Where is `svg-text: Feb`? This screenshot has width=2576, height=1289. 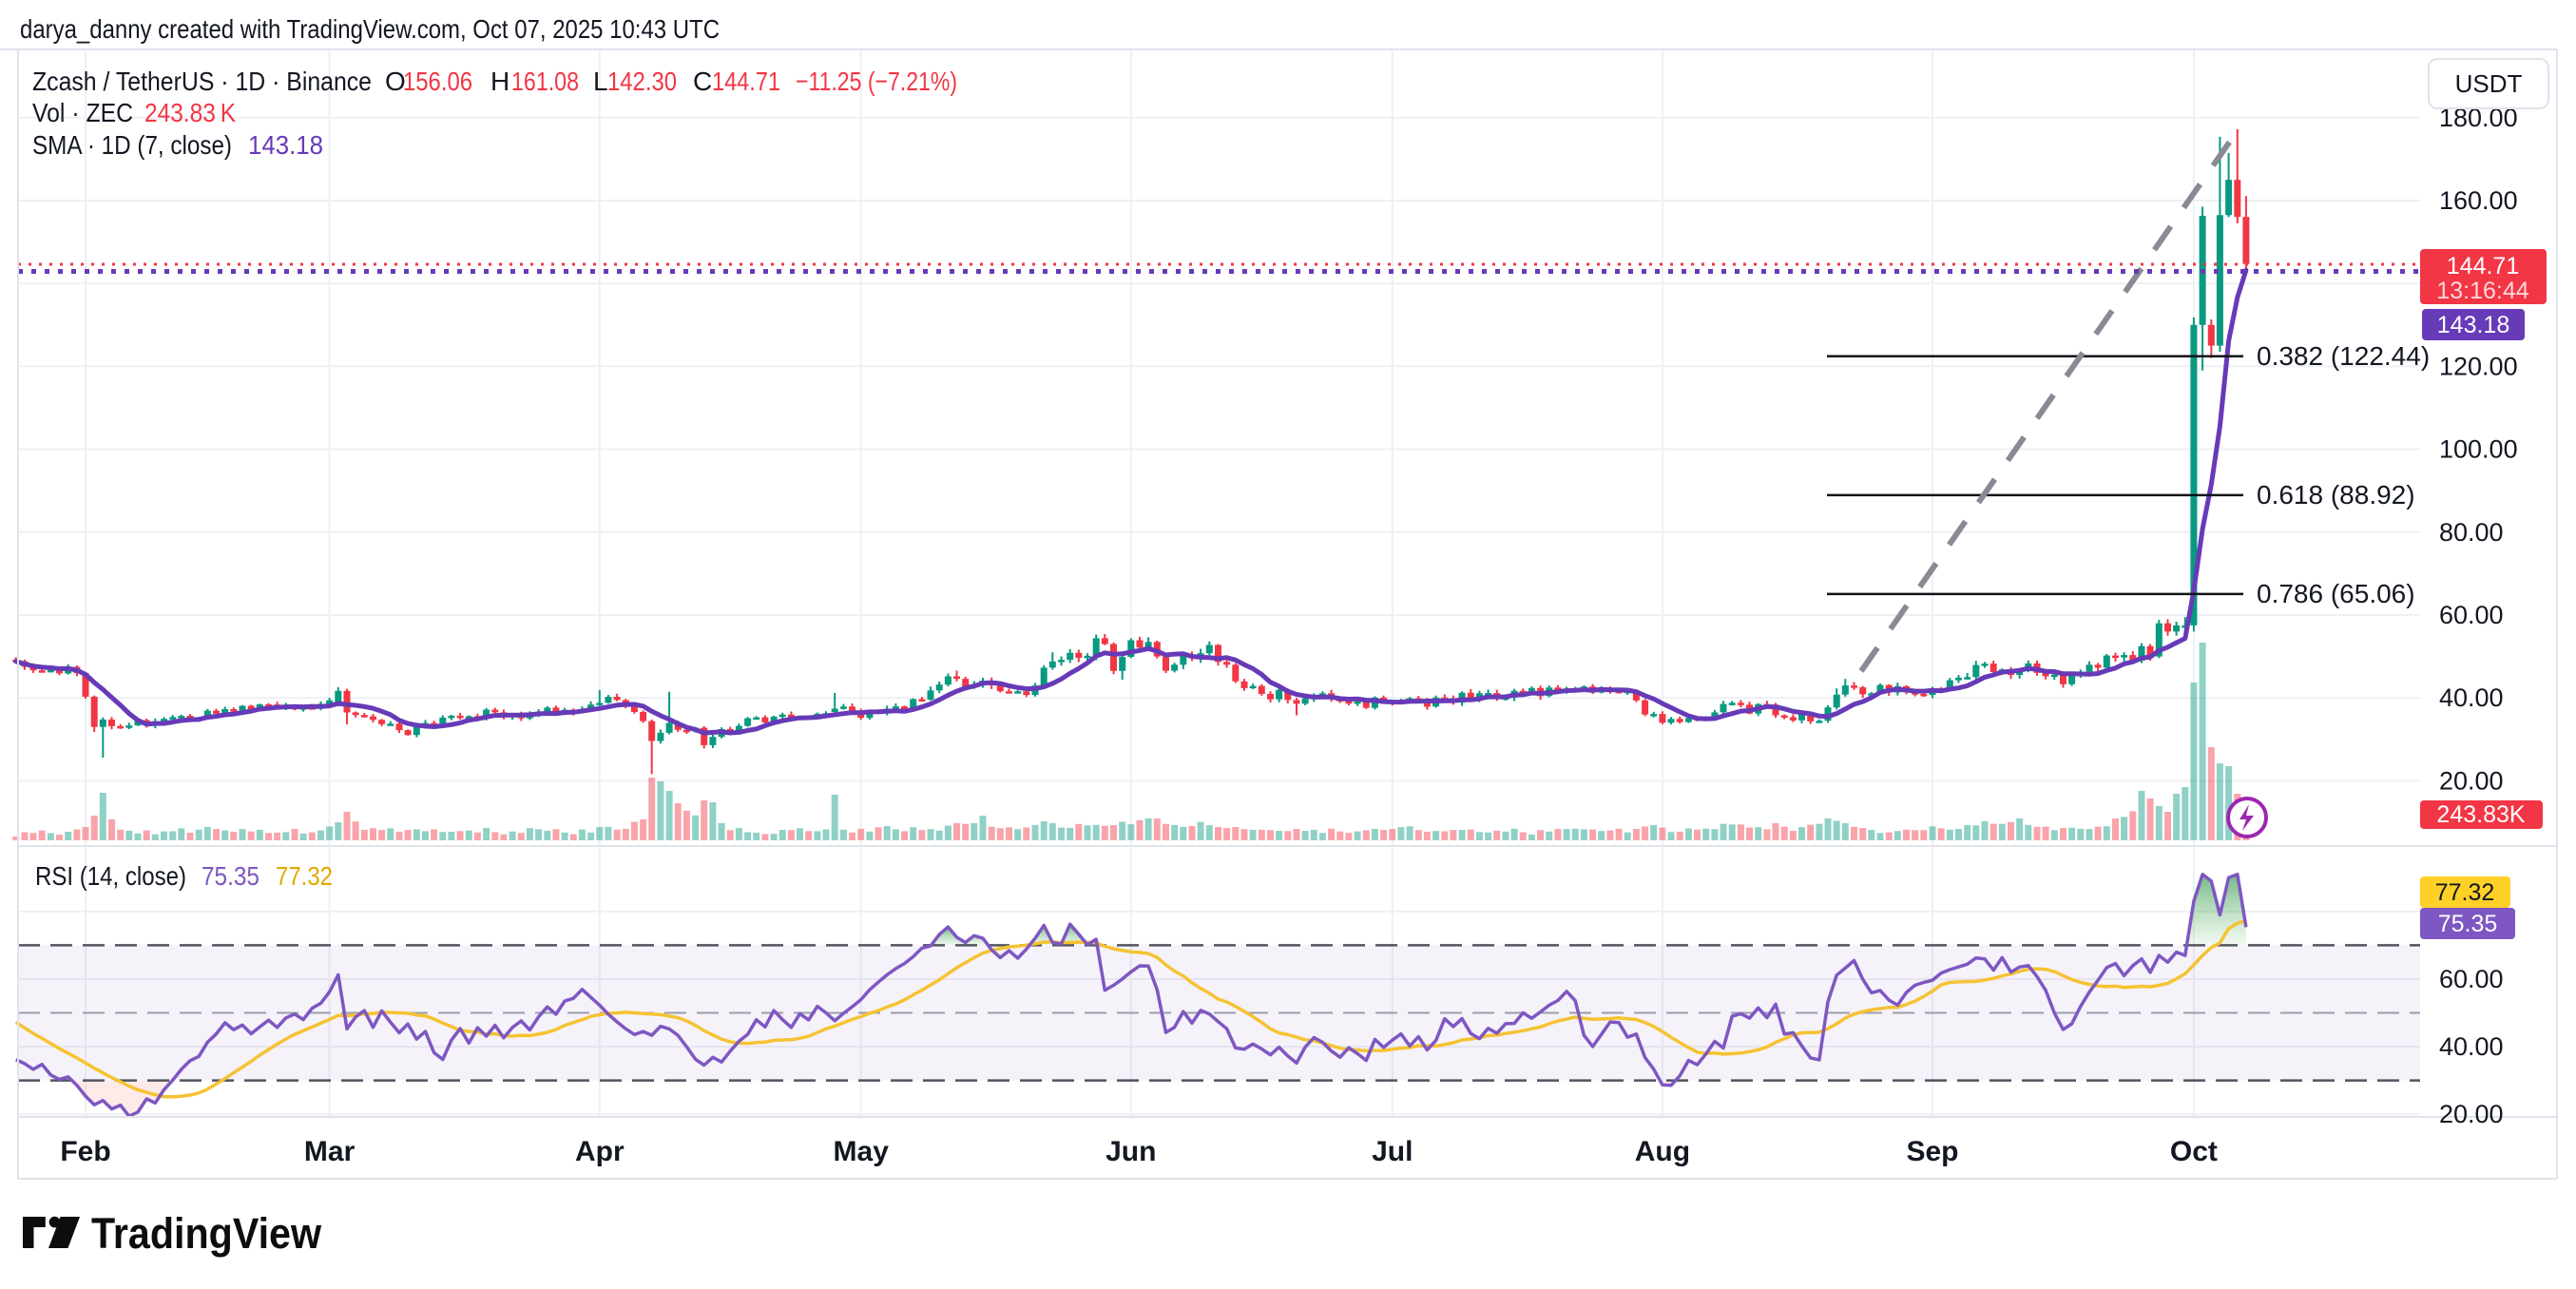 svg-text: Feb is located at coordinates (85, 1151).